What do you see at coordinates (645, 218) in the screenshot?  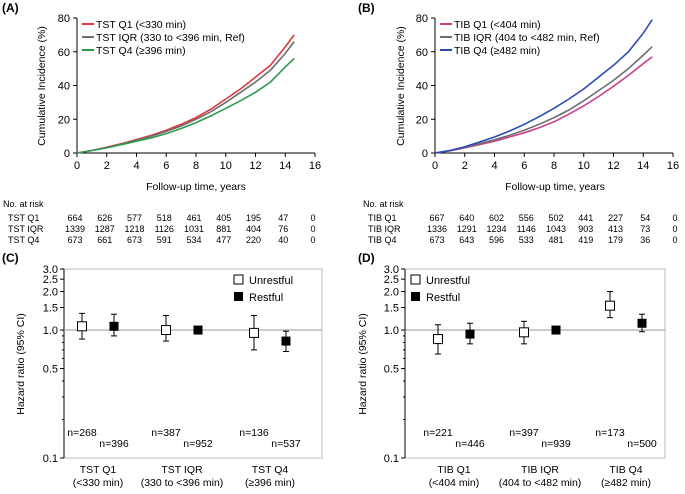 I see `panel-b-risk-value: 54` at bounding box center [645, 218].